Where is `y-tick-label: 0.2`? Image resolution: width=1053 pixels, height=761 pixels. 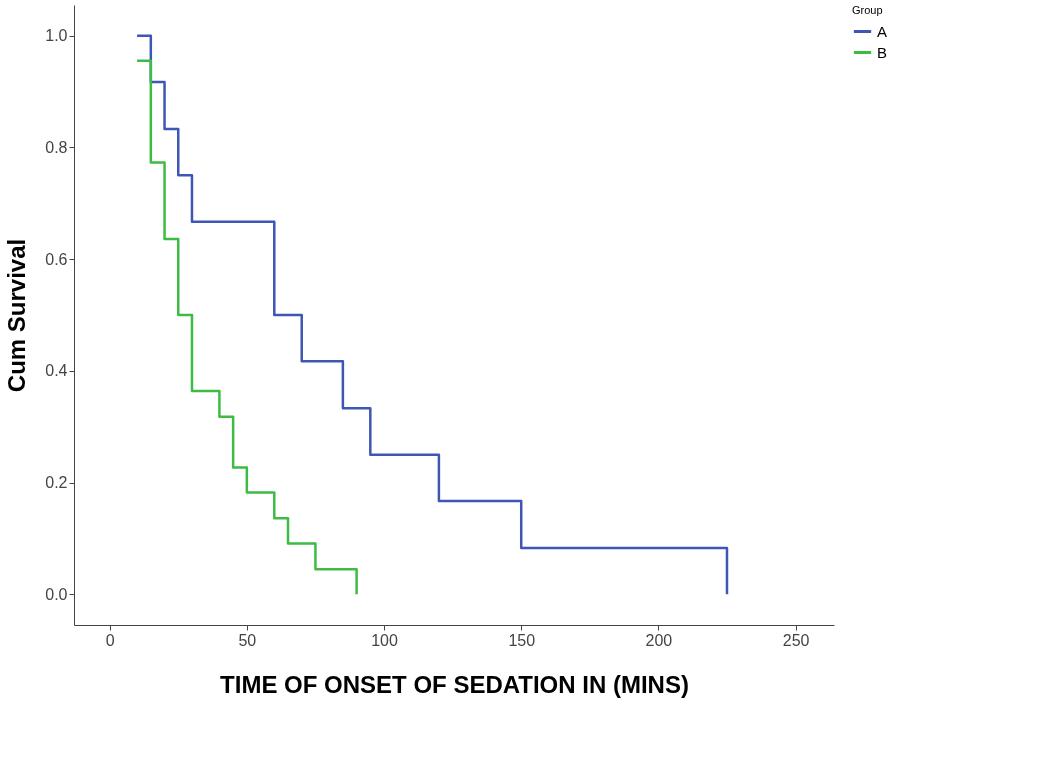
y-tick-label: 0.2 is located at coordinates (56, 483).